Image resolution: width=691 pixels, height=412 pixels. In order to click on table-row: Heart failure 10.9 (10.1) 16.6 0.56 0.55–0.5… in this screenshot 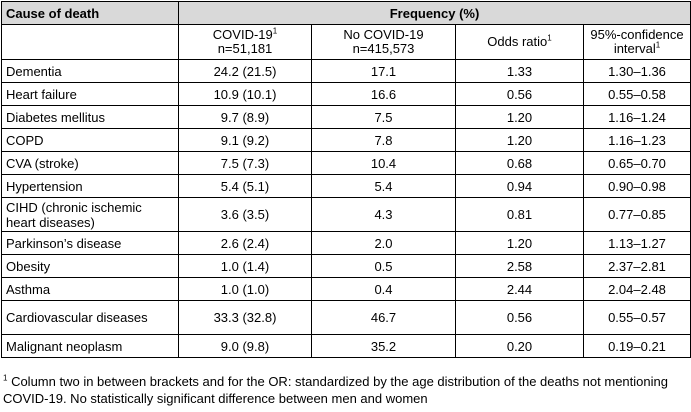, I will do `click(346, 94)`.